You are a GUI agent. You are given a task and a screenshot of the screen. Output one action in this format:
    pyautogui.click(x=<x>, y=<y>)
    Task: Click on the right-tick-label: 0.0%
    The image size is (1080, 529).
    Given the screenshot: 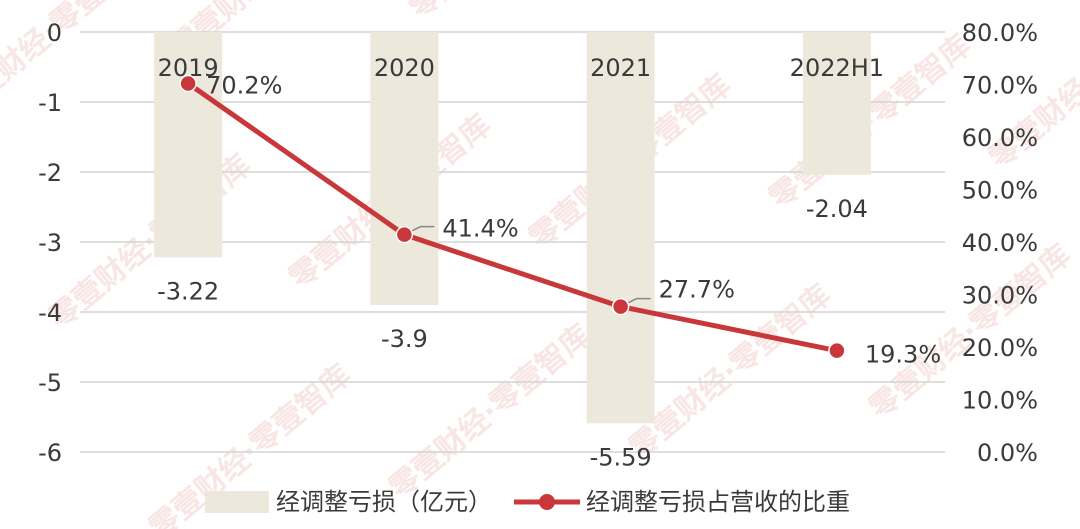 What is the action you would take?
    pyautogui.click(x=1007, y=453)
    